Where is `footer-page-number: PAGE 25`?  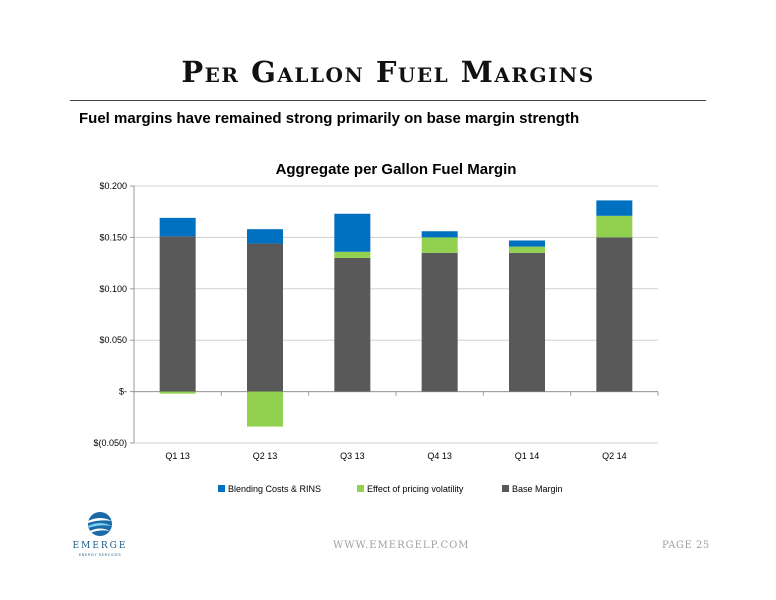 footer-page-number: PAGE 25 is located at coordinates (686, 545).